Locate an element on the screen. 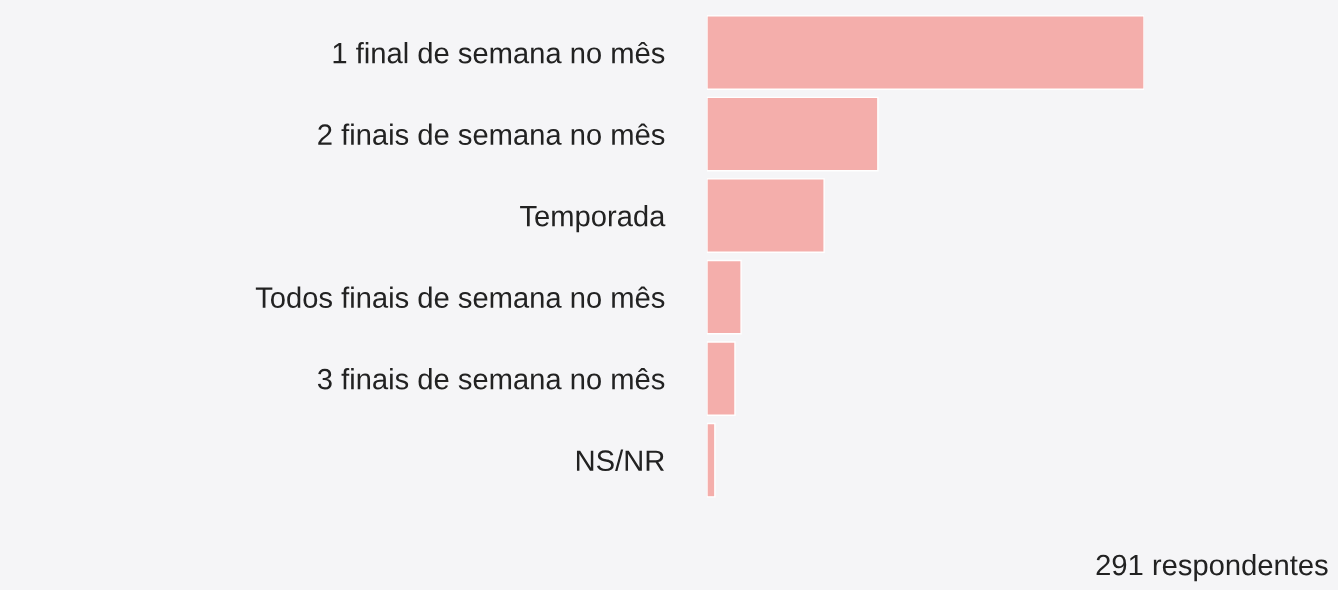  y-tick-label: Temporada is located at coordinates (593, 219).